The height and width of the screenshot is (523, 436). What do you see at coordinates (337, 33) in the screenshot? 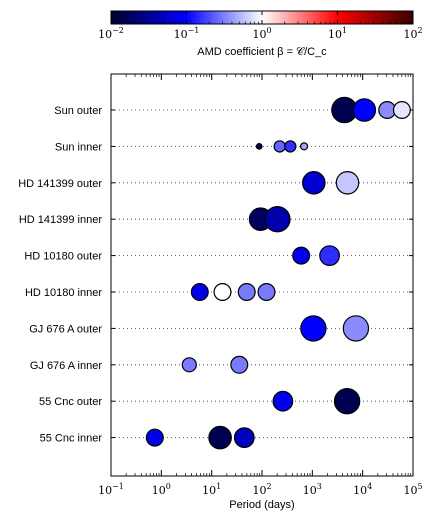
I see `colorbar-tick-label: 10¹` at bounding box center [337, 33].